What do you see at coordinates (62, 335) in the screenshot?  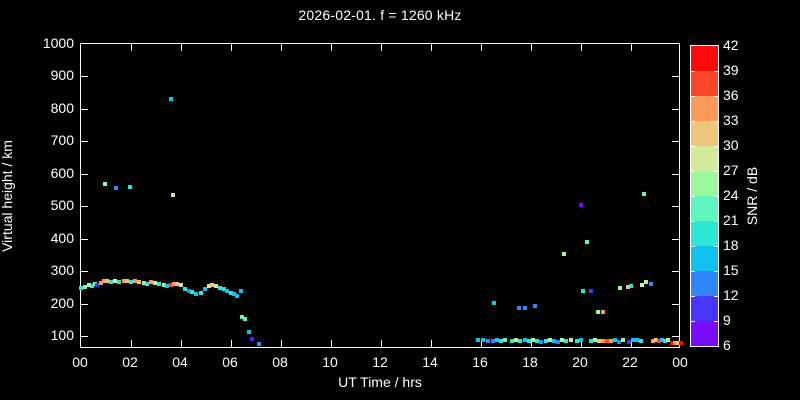 I see `y-tick-label: 100` at bounding box center [62, 335].